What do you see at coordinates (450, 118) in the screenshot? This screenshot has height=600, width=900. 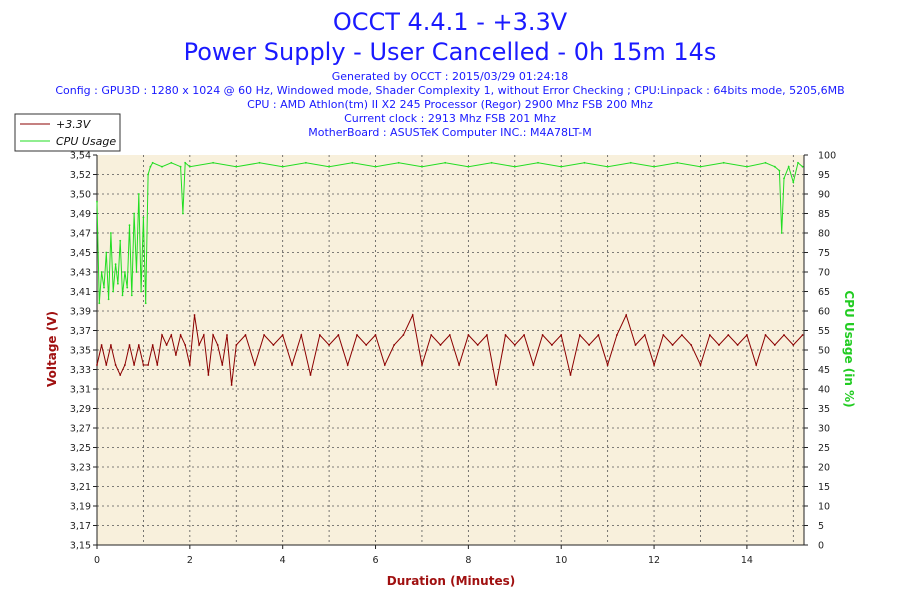 I see `info-line: Current clock : 2913 Mhz FSB 201 Mhz` at bounding box center [450, 118].